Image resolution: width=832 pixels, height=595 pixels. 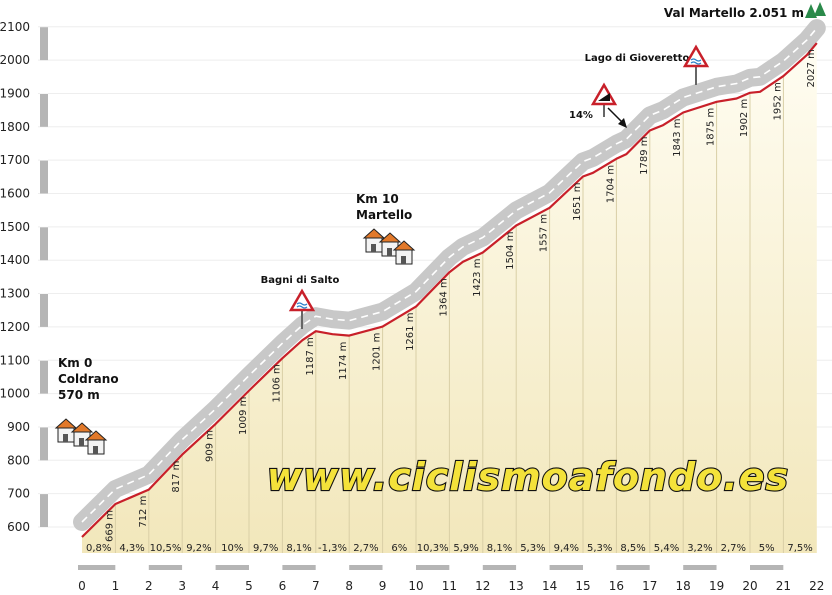 I want to click on sign-waves, so click(x=696, y=61).